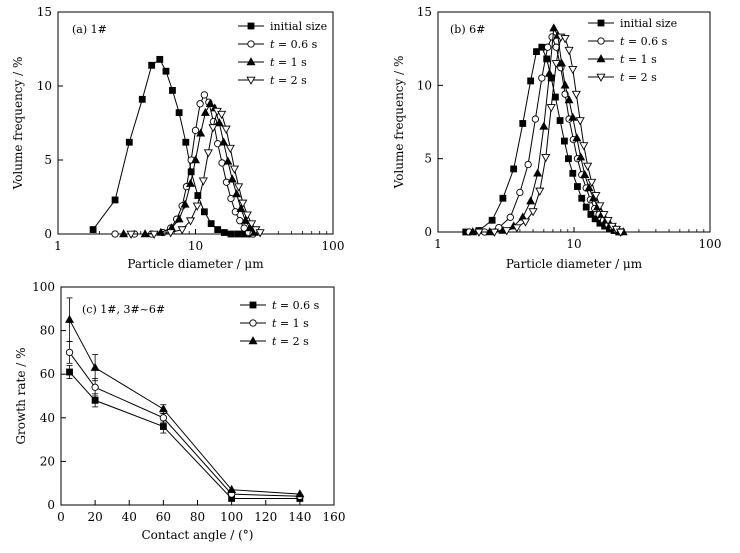 The height and width of the screenshot is (553, 740). I want to click on panel-c-xlabel: Contact angle / (°), so click(197, 535).